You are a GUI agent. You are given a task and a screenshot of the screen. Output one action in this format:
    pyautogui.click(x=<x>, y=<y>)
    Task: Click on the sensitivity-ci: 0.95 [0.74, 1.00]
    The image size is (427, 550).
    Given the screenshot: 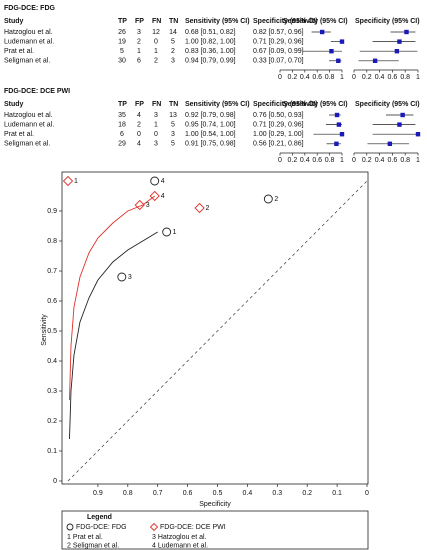 What is the action you would take?
    pyautogui.click(x=210, y=124)
    